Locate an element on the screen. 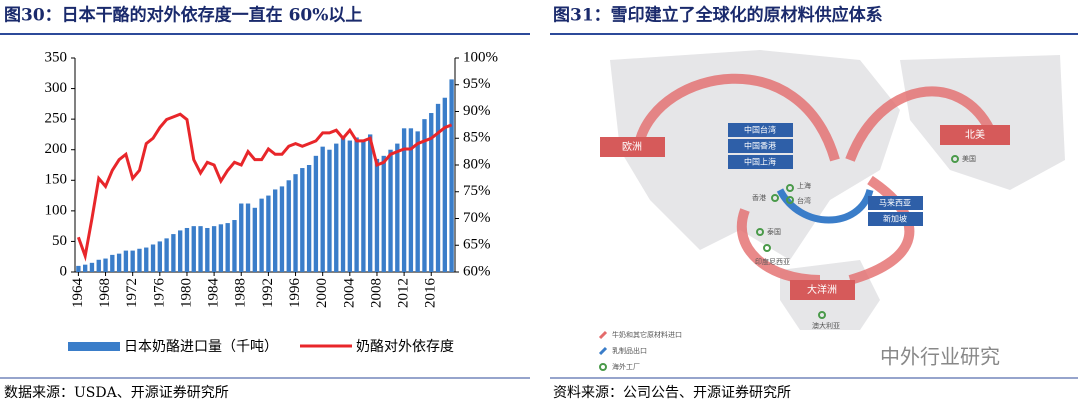 The image size is (1080, 414). y2-tick-label: 95% is located at coordinates (477, 84).